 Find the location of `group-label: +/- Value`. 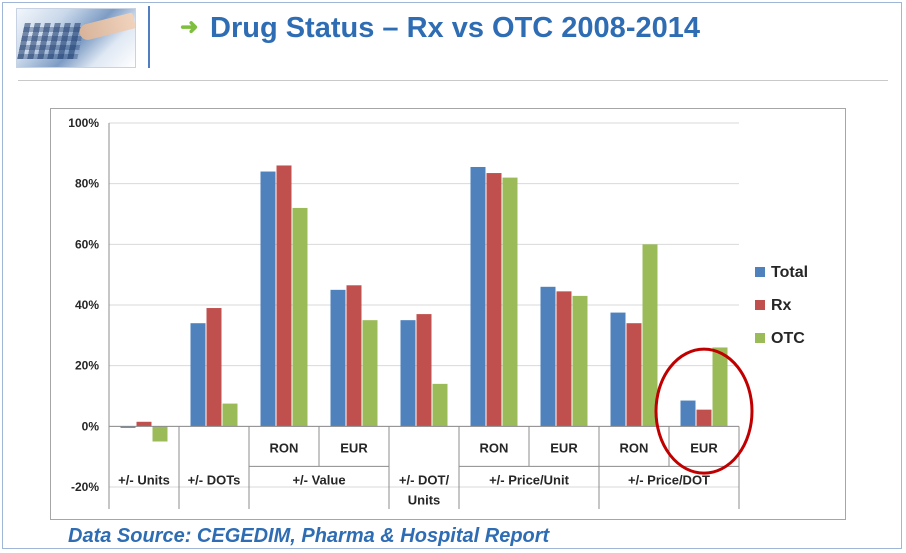

group-label: +/- Value is located at coordinates (318, 479).